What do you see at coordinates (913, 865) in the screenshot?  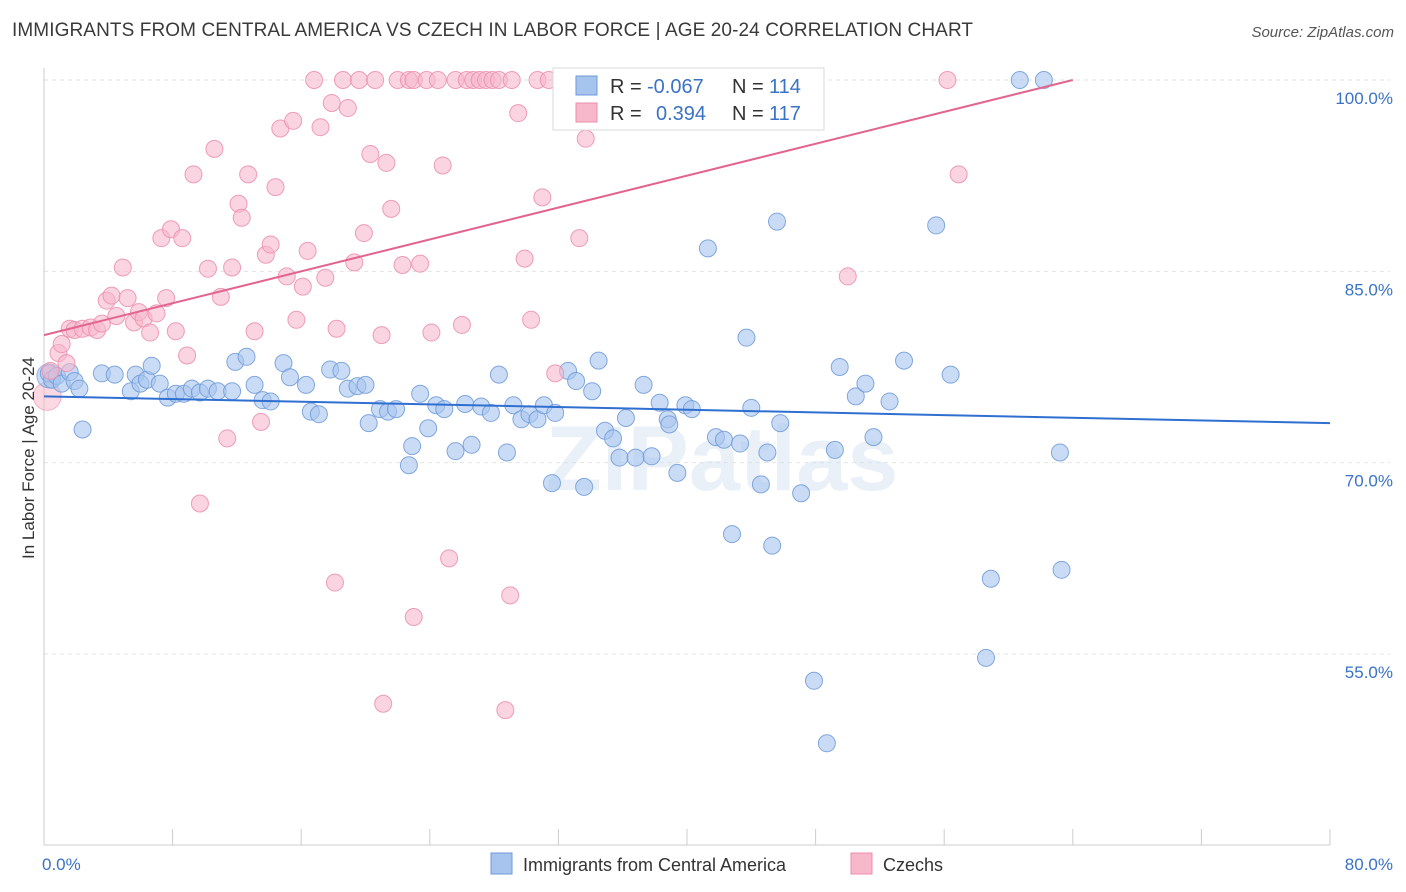 I see `legend-label-czechs: Czechs` at bounding box center [913, 865].